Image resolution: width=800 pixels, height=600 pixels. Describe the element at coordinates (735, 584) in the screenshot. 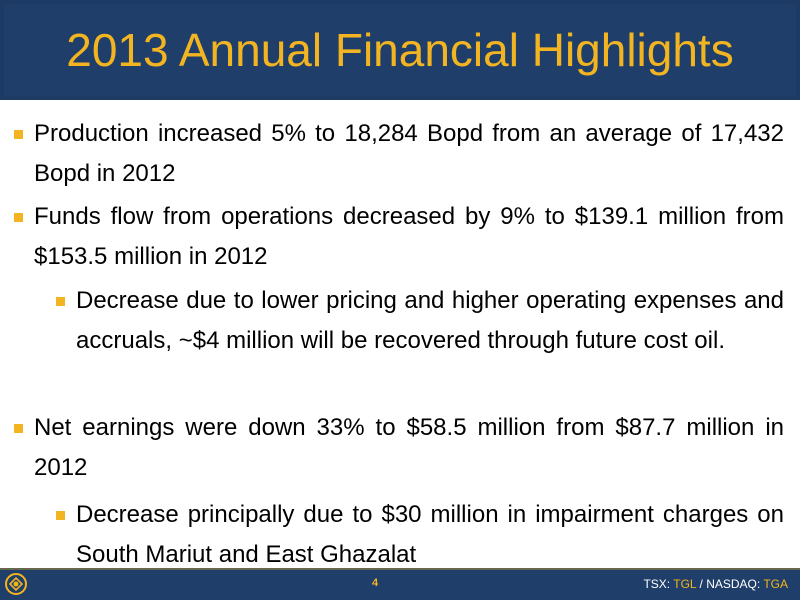

I see `nasdaq-label: NASDAQ:` at that location.